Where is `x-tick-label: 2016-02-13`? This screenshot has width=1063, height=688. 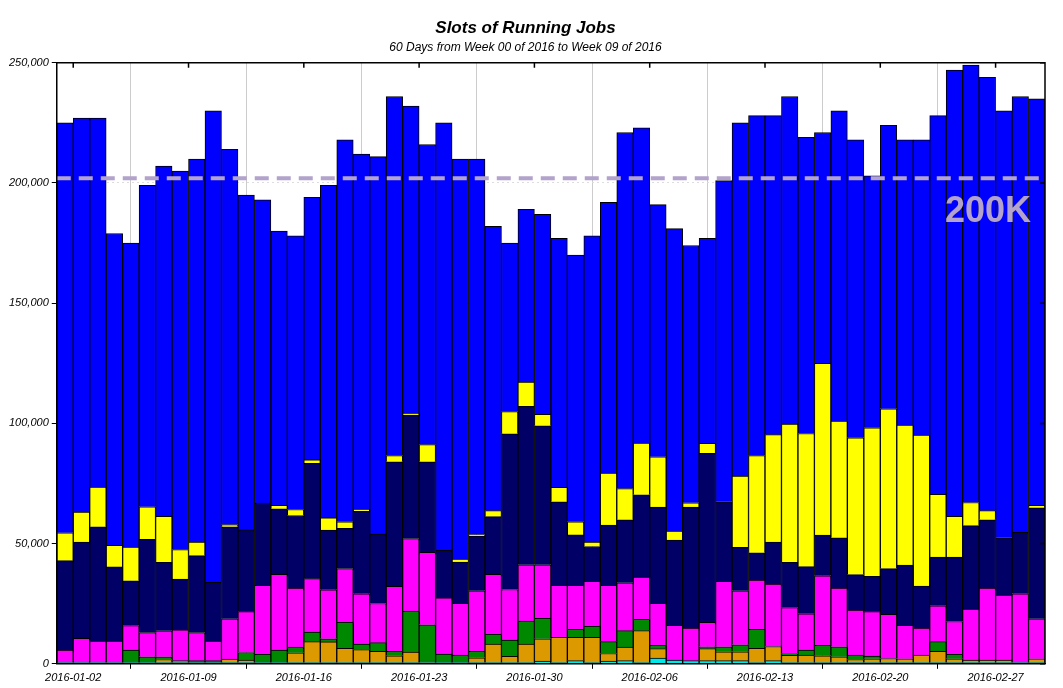
x-tick-label: 2016-02-13 is located at coordinates (765, 677).